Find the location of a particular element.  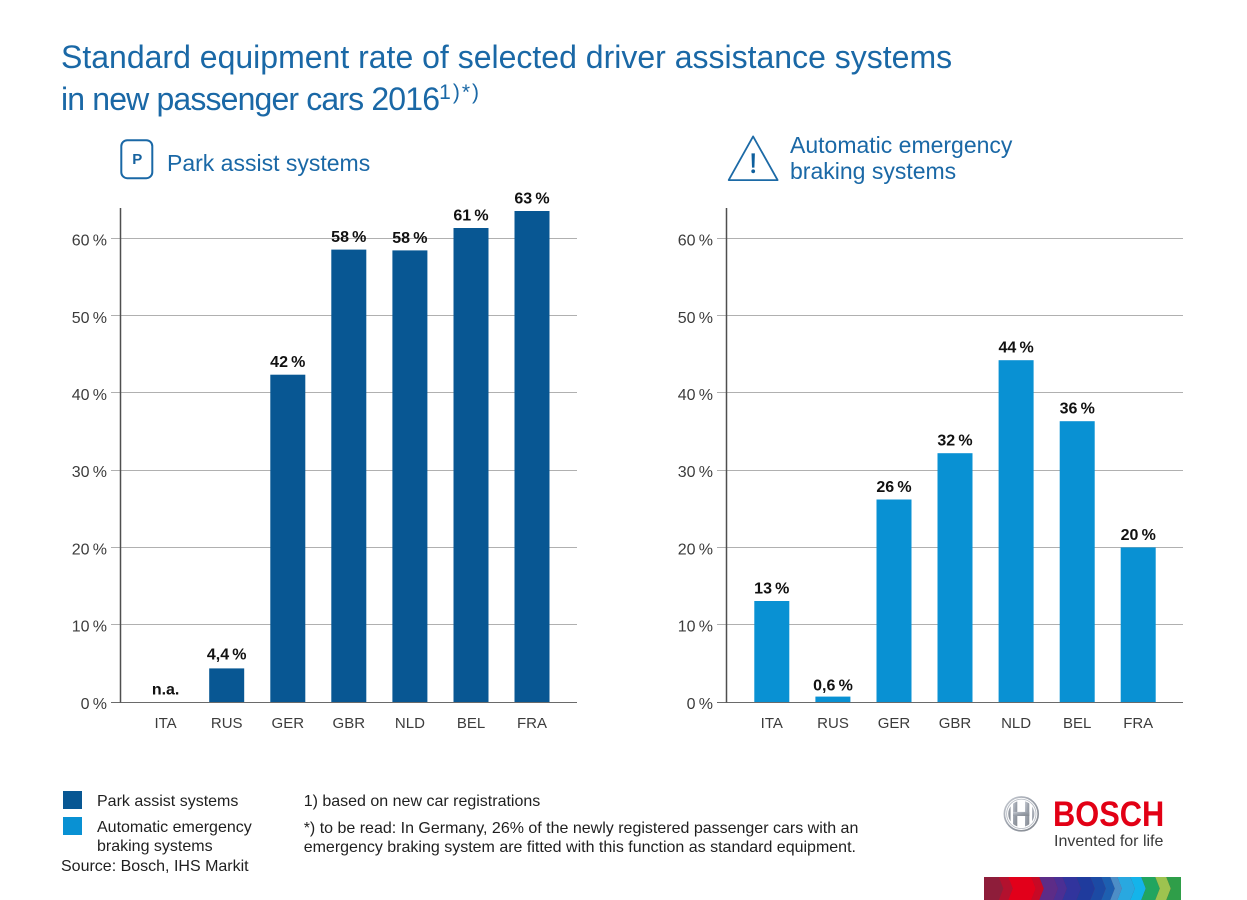

svg-text: 26 % is located at coordinates (893, 487).